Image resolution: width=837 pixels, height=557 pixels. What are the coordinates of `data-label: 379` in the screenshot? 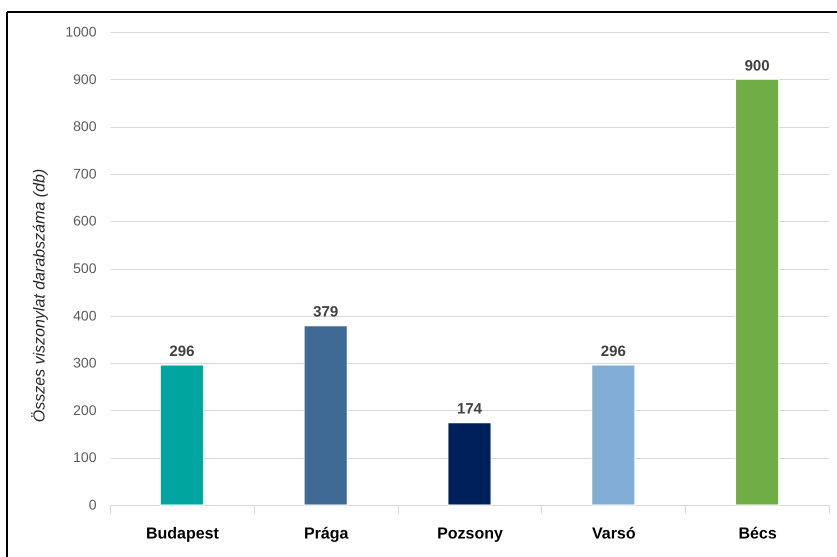 It's located at (325, 312).